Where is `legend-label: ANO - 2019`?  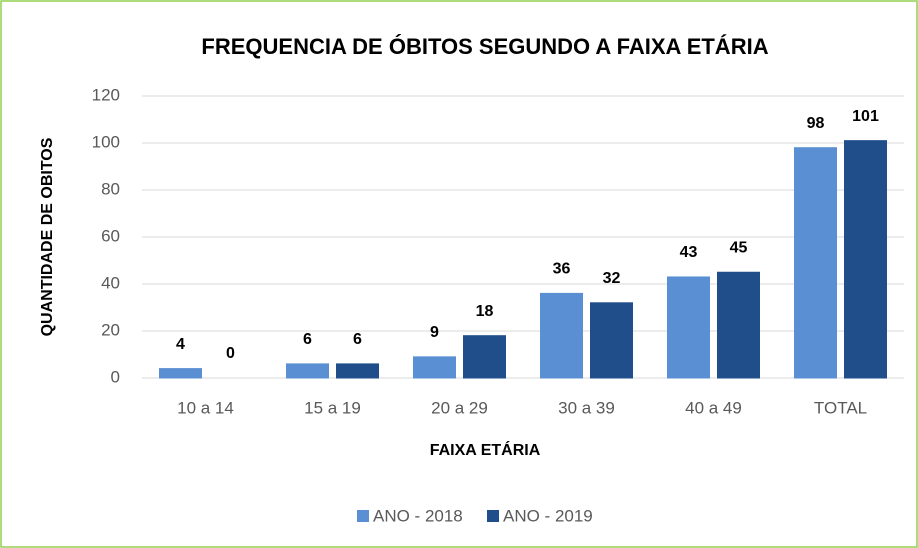 legend-label: ANO - 2019 is located at coordinates (548, 515).